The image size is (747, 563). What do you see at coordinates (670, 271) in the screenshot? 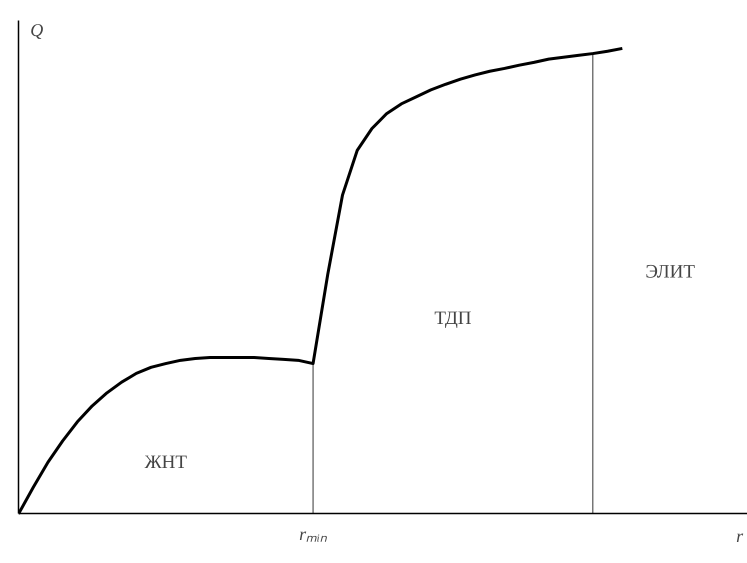
I see `text: ЭЛИТ` at bounding box center [670, 271].